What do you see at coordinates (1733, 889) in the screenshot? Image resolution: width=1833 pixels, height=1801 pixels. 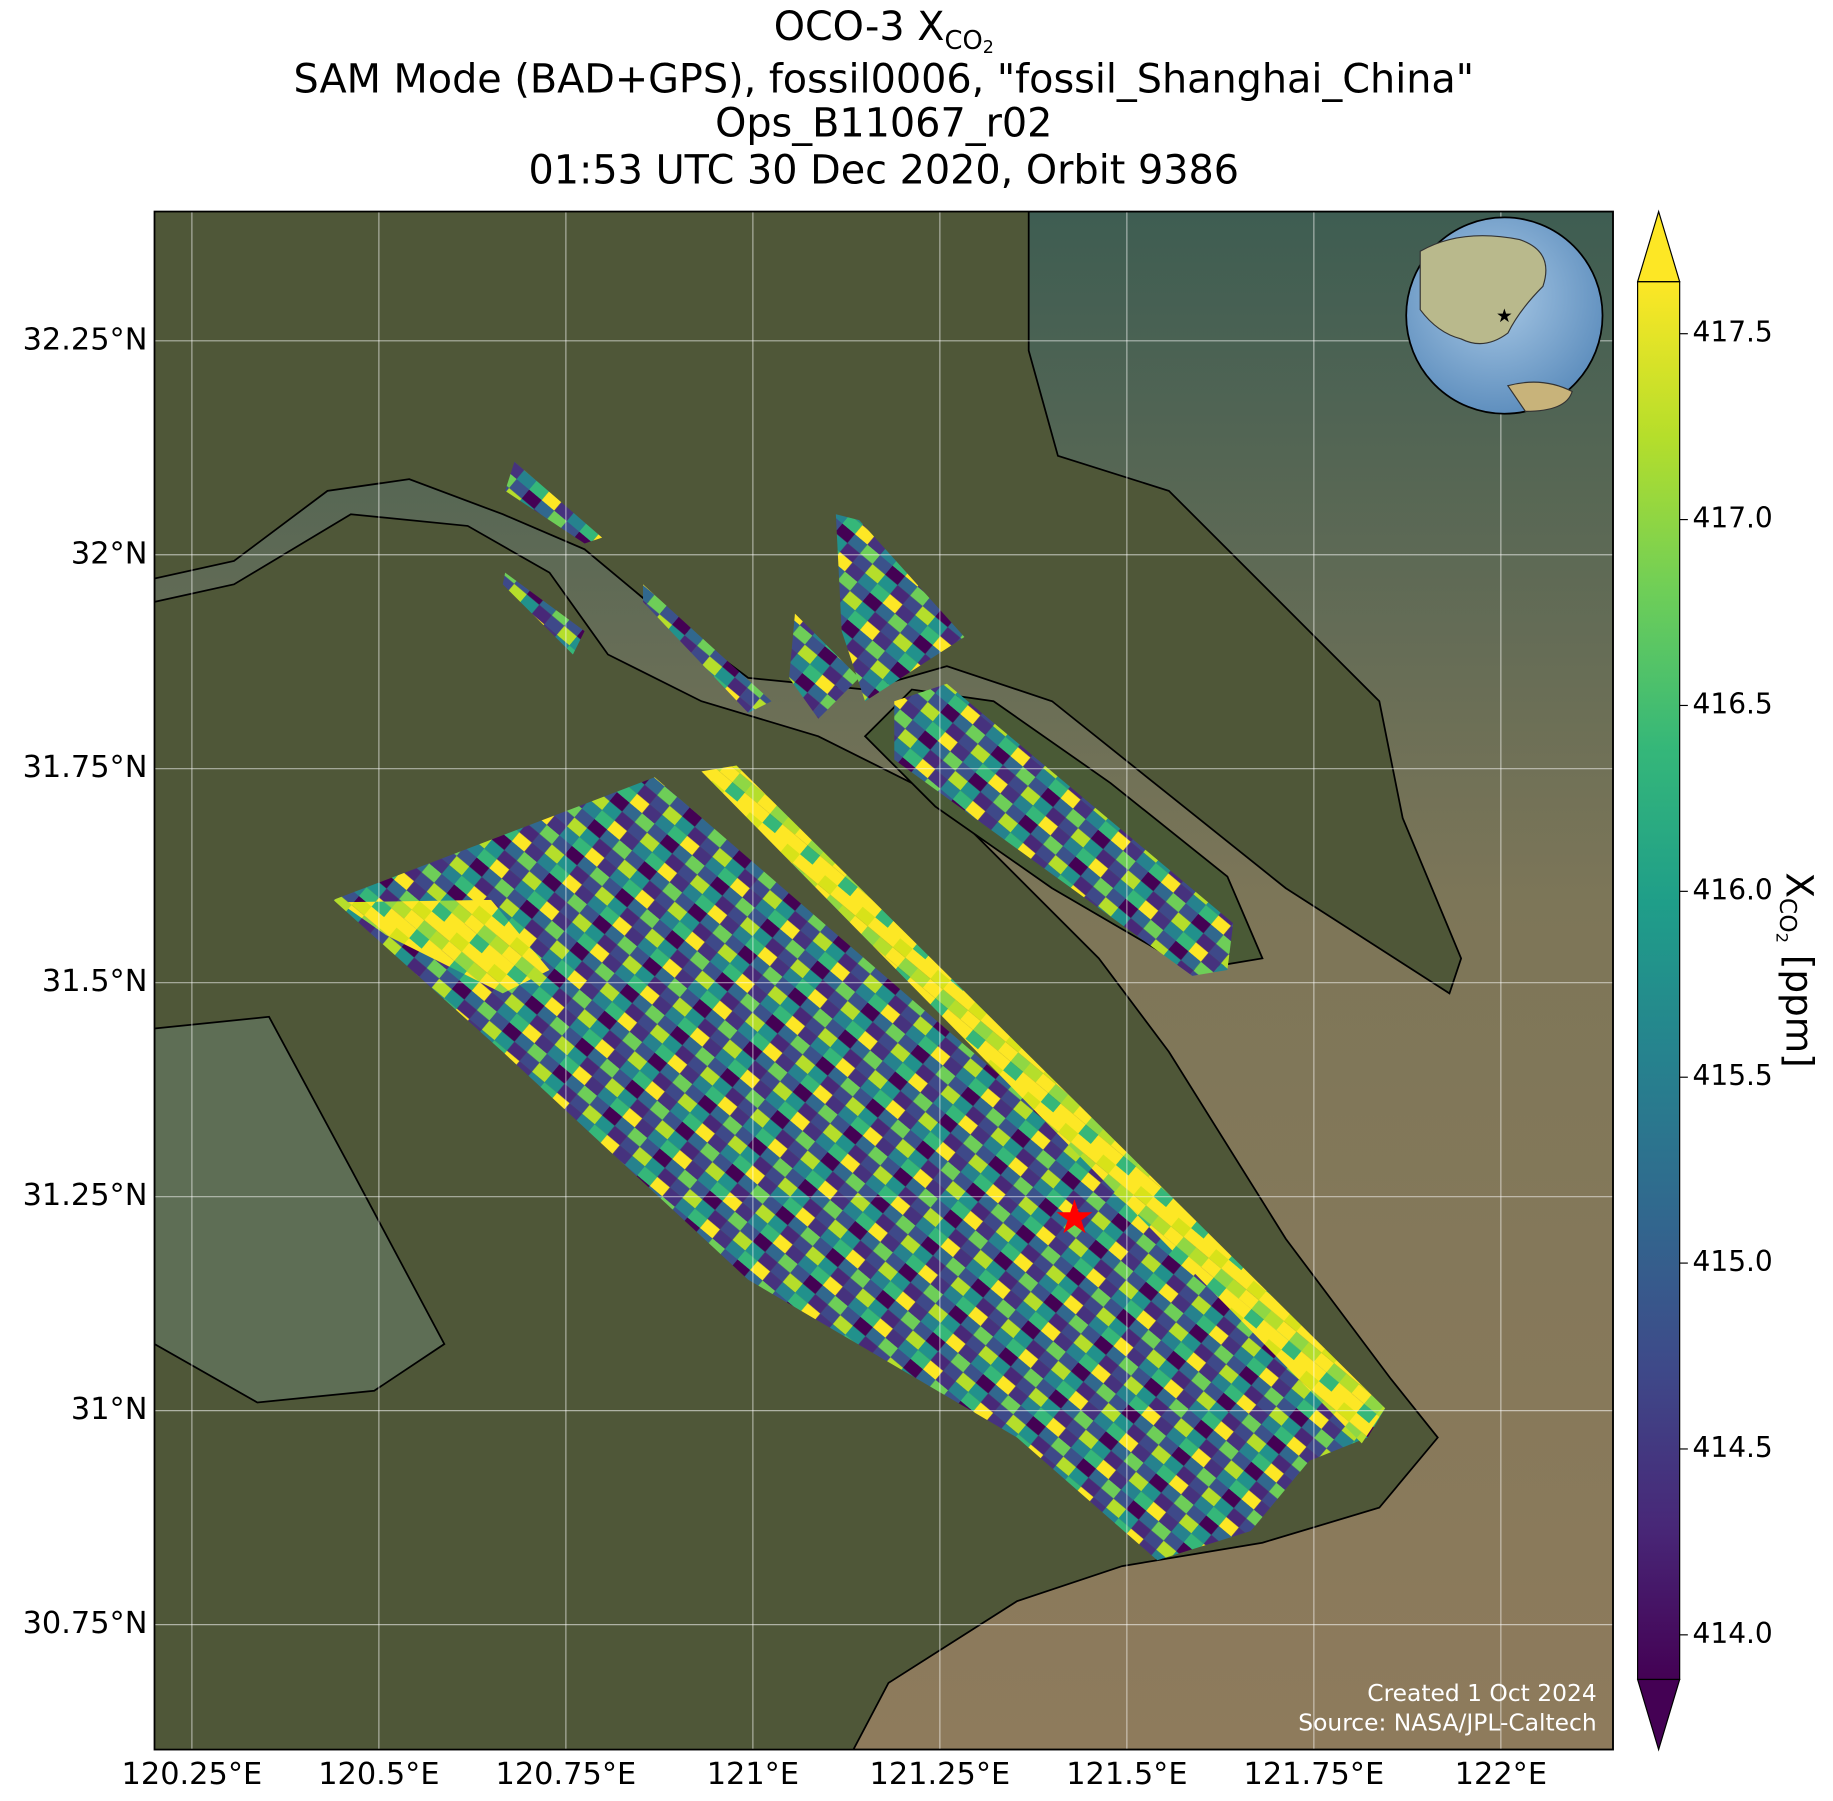 I see `colorbar-tick-label: 416.0` at bounding box center [1733, 889].